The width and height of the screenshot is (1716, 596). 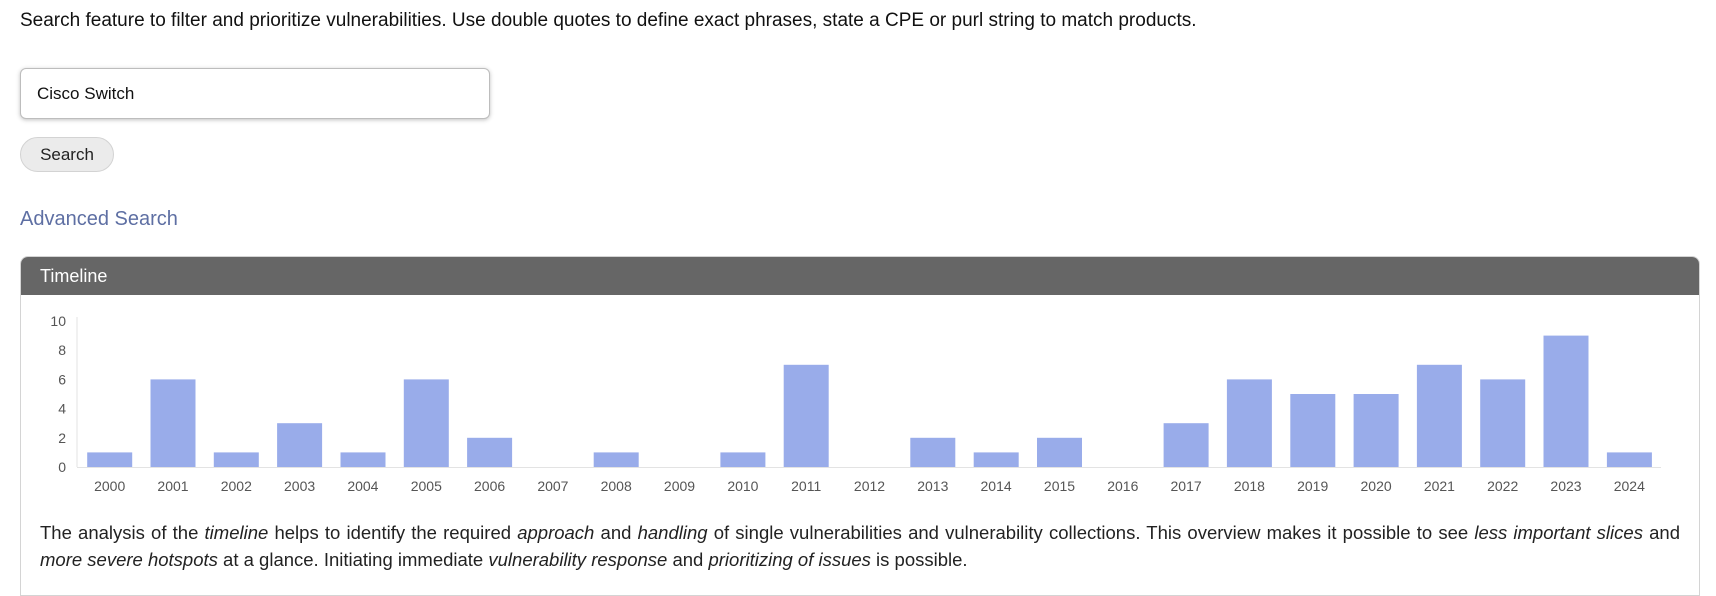 I want to click on analysis-emphasis: more severe hotspots, so click(x=129, y=559).